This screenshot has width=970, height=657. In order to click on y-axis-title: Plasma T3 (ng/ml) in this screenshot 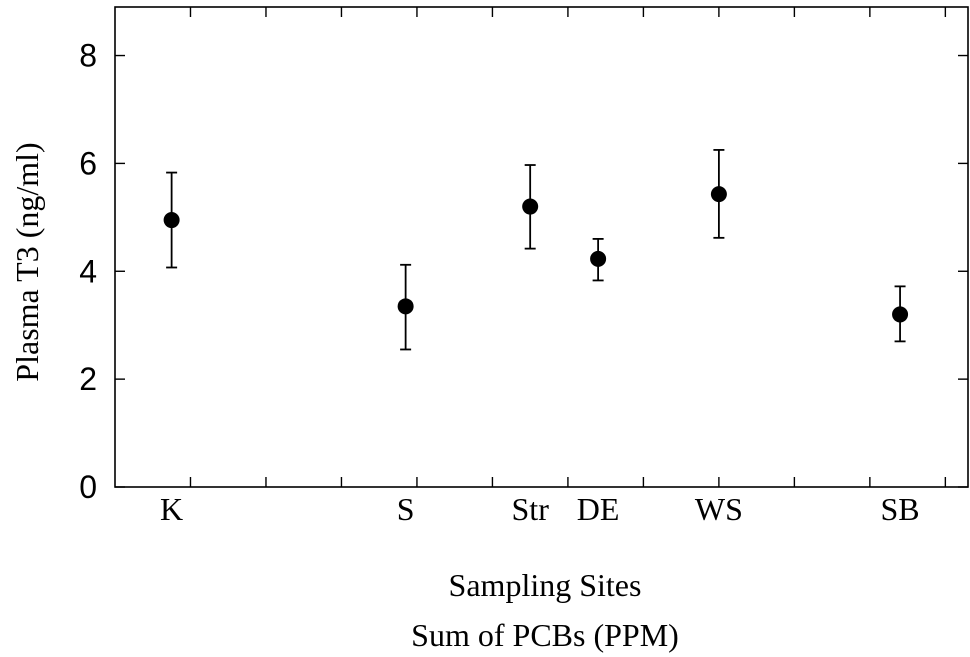, I will do `click(27, 261)`.